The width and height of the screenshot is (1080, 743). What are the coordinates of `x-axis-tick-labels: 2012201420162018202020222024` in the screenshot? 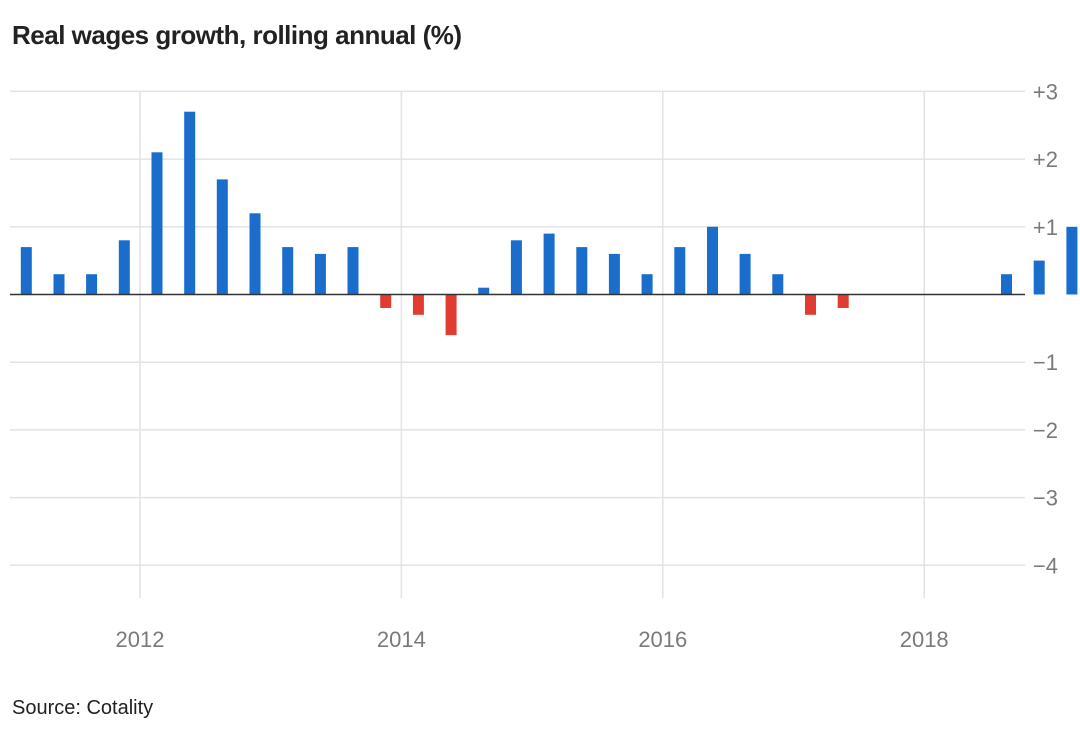 It's located at (532, 639).